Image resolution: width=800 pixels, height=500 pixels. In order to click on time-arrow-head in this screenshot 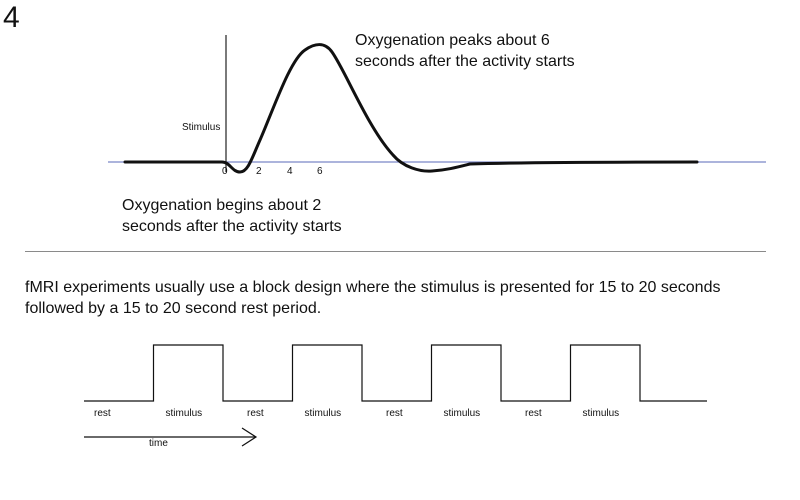, I will do `click(249, 437)`.